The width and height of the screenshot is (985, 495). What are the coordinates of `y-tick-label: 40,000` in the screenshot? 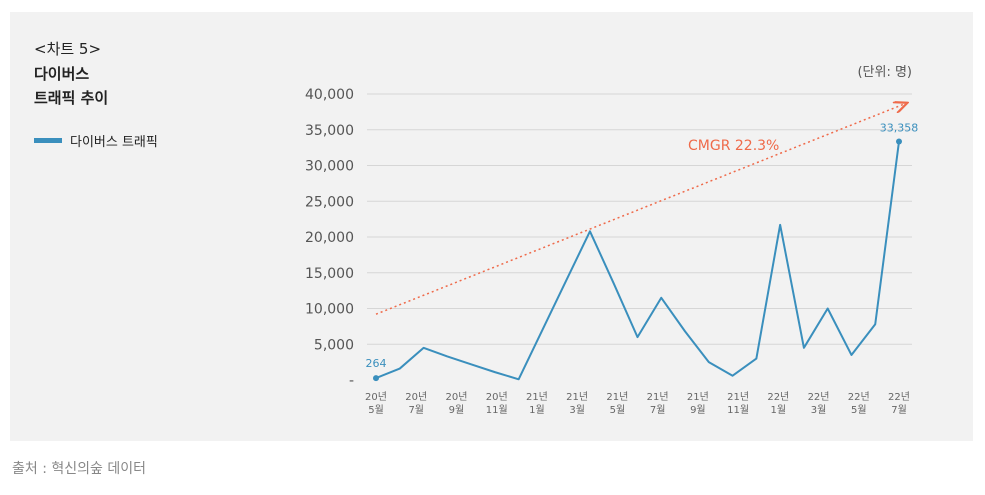 It's located at (329, 95).